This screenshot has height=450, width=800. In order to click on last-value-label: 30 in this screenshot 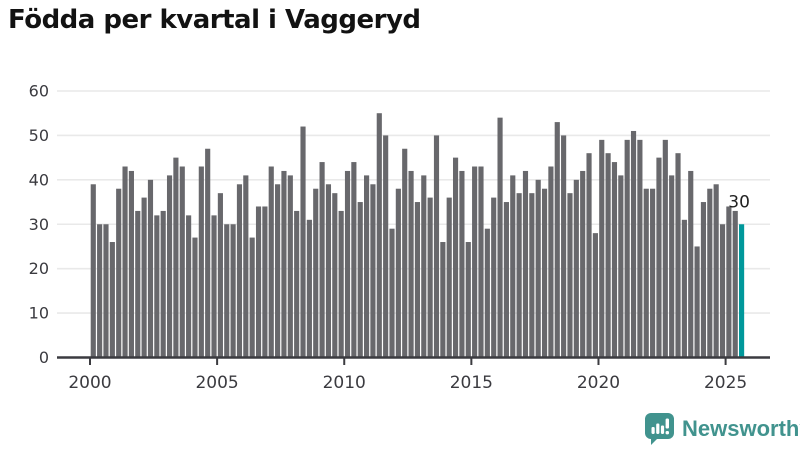, I will do `click(739, 202)`.